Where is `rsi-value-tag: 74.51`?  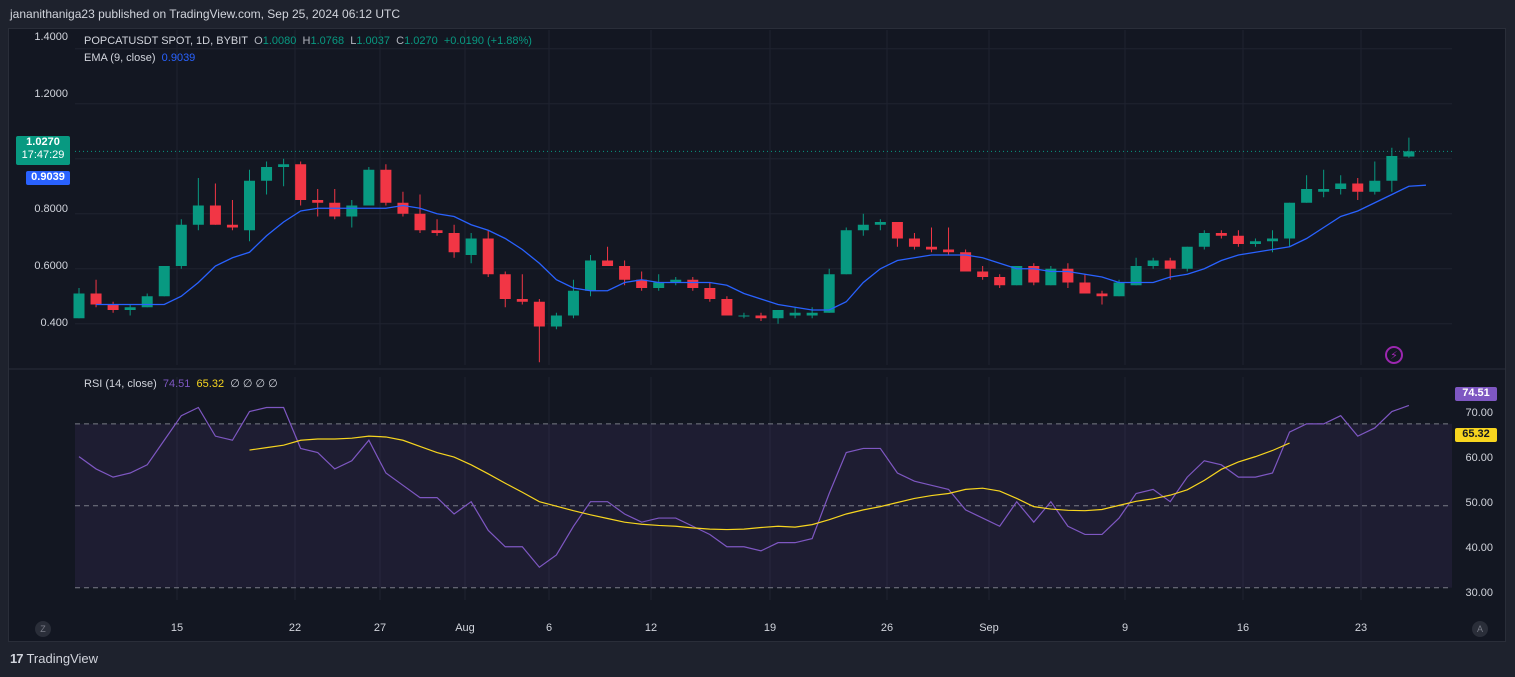
rsi-value-tag: 74.51 is located at coordinates (1476, 394).